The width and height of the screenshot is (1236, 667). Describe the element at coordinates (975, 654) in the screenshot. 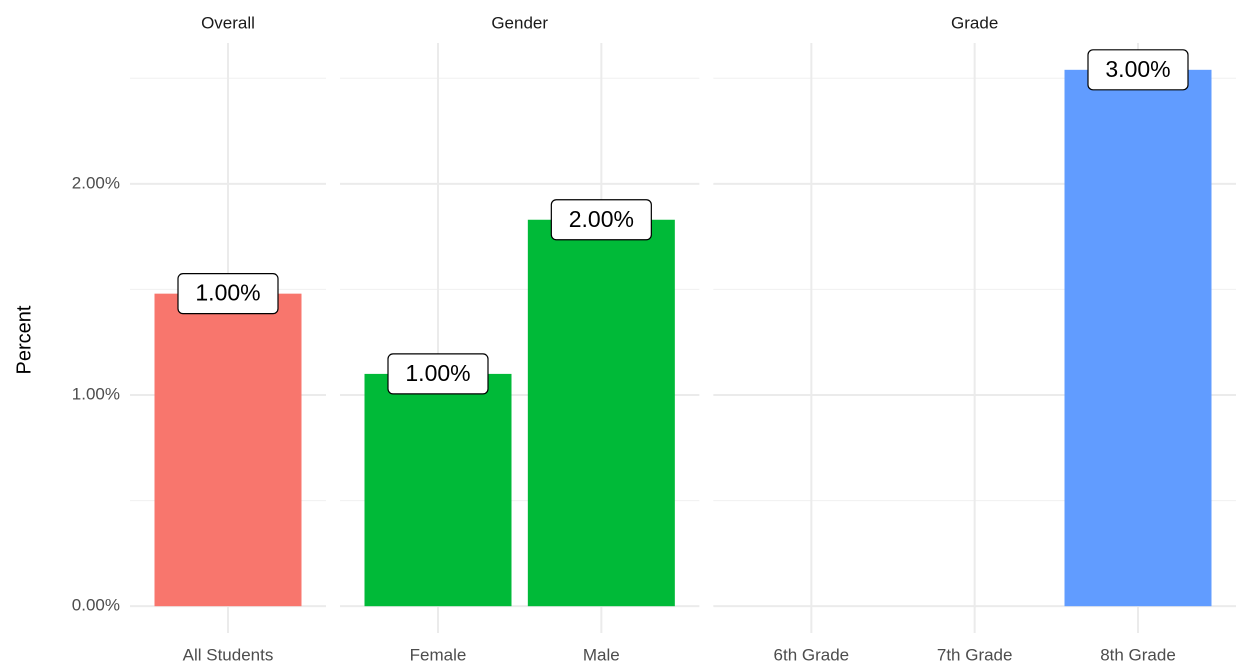

I see `x-tick-label: 7th Grade` at that location.